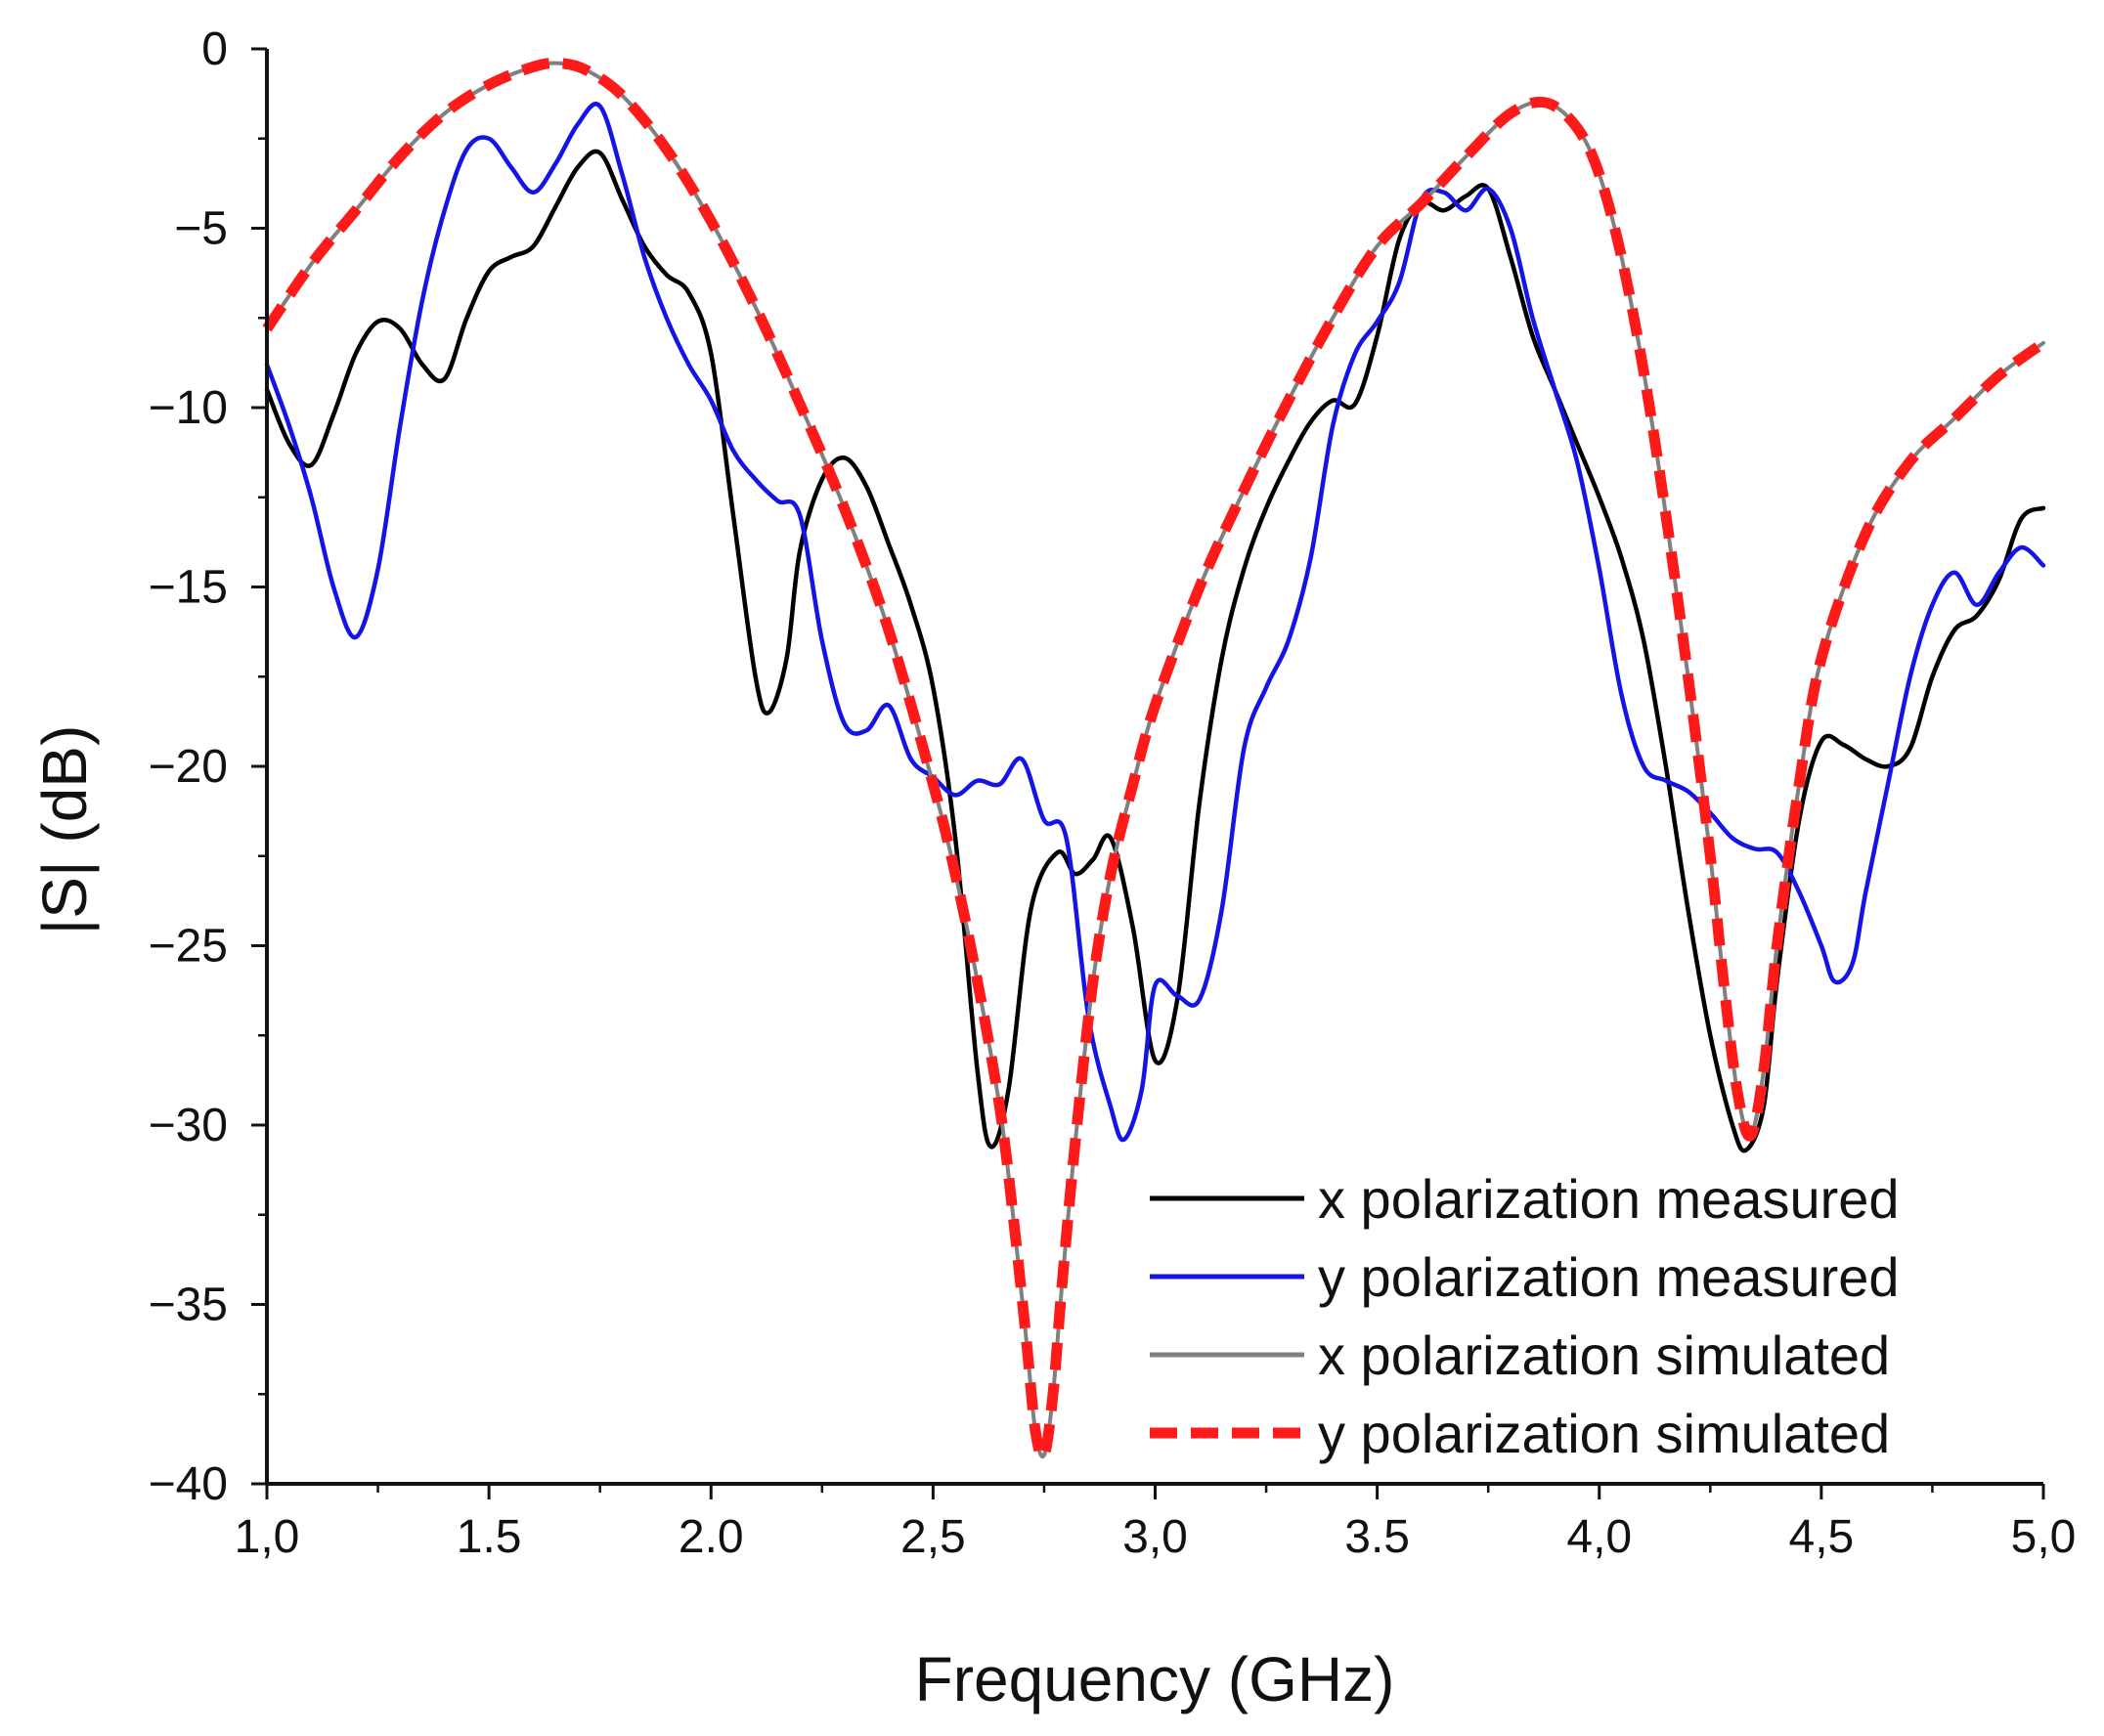  What do you see at coordinates (188, 1305) in the screenshot?
I see `y-tick-label: −35` at bounding box center [188, 1305].